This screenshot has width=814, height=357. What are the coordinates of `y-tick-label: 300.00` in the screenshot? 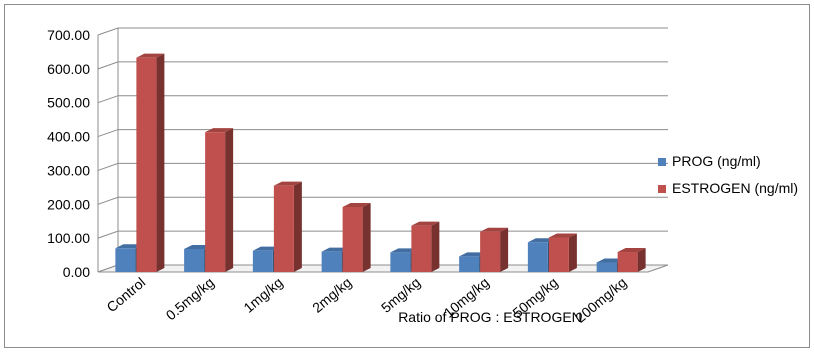 It's located at (68, 170).